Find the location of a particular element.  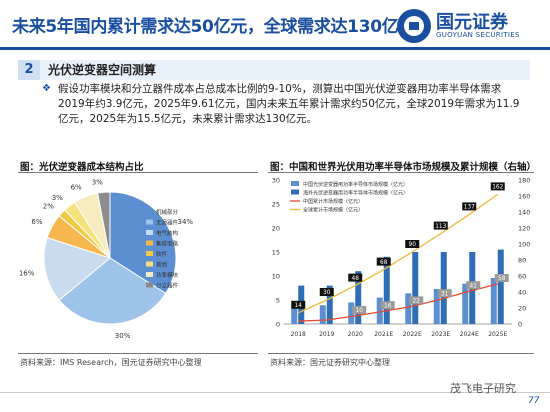

header-divider is located at coordinates (275, 48).